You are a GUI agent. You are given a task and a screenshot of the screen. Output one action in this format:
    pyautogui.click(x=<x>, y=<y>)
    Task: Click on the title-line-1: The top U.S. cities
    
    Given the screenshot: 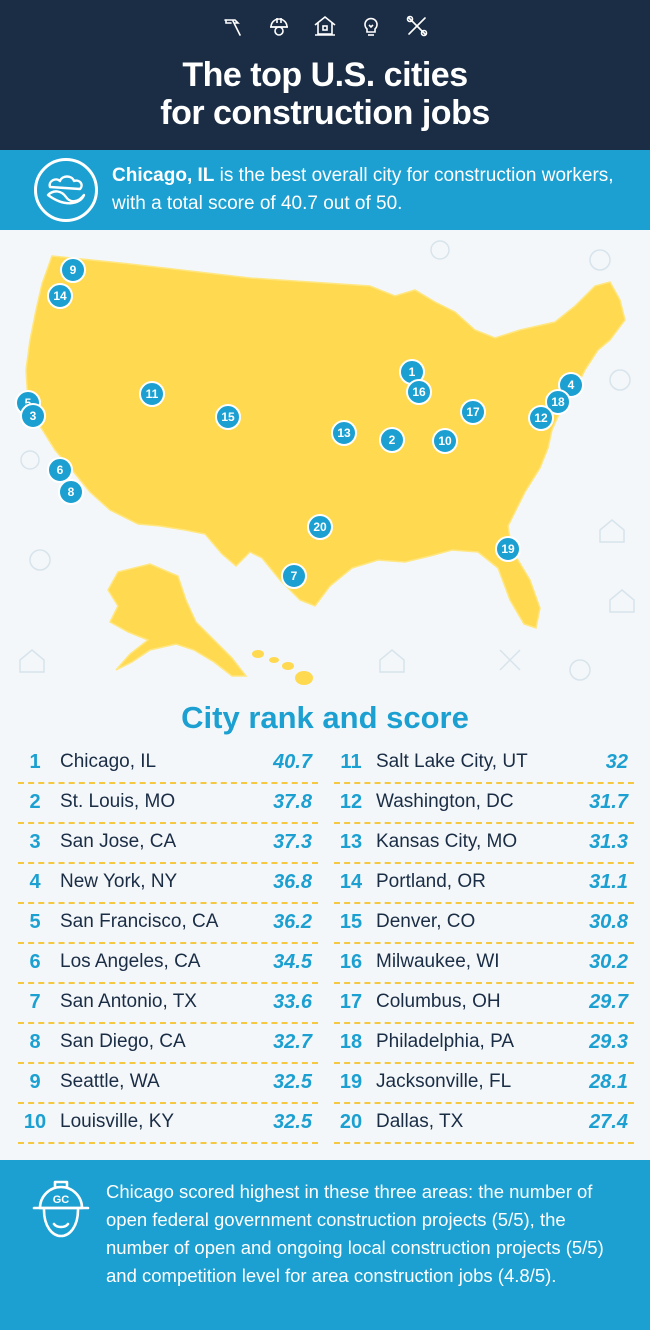 What is the action you would take?
    pyautogui.click(x=325, y=75)
    